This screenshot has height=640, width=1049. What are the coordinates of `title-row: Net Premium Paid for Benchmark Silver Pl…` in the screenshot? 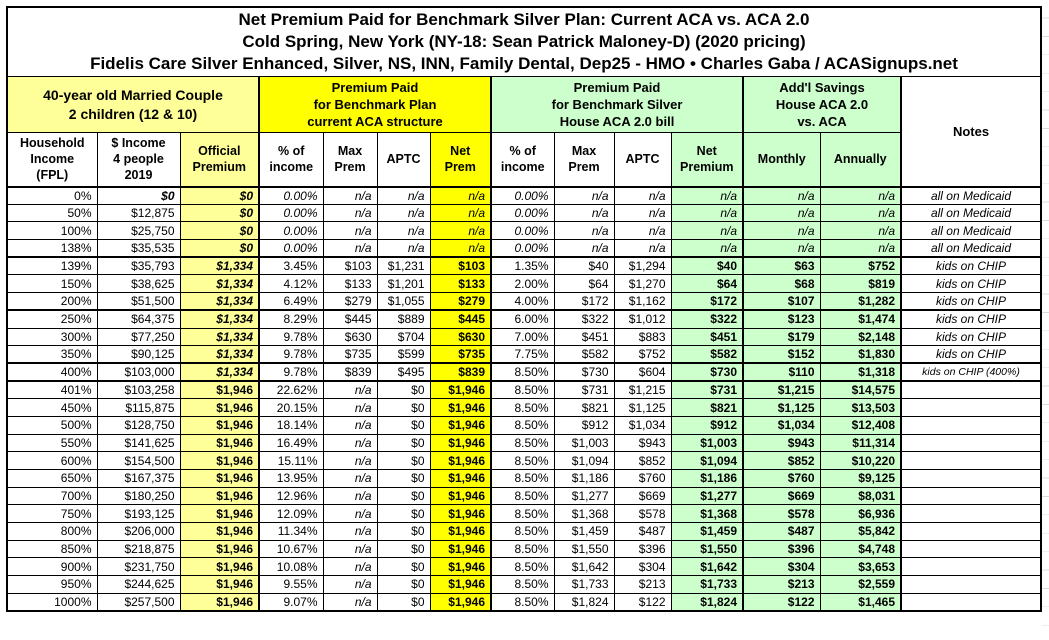 It's located at (524, 41).